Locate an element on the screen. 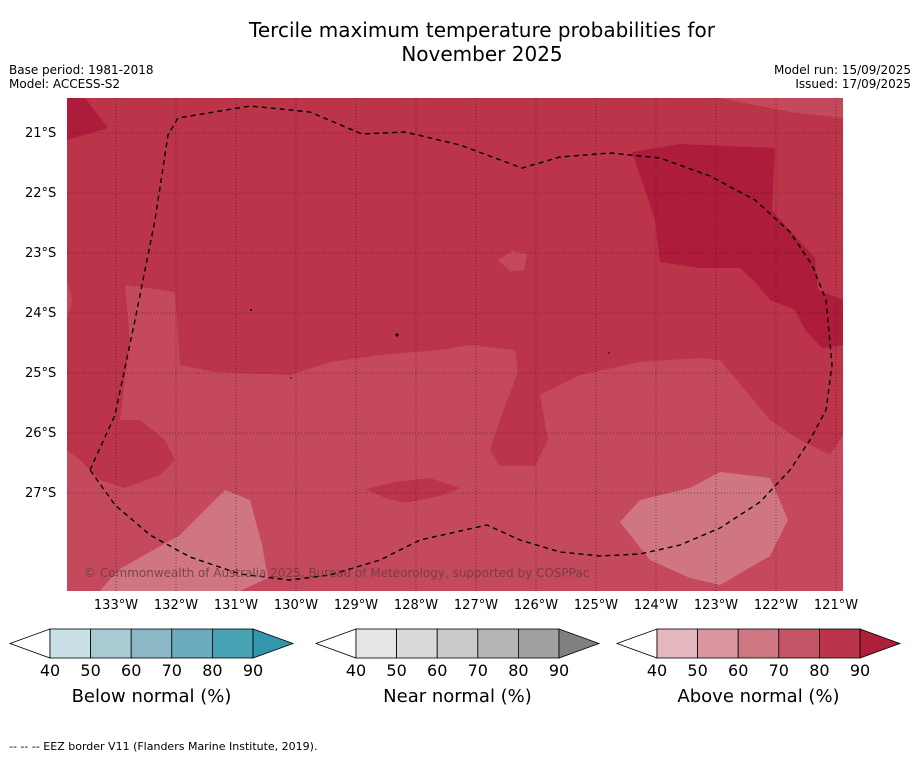 Image resolution: width=919 pixels, height=758 pixels. colorbar-above-extend-low is located at coordinates (636, 643).